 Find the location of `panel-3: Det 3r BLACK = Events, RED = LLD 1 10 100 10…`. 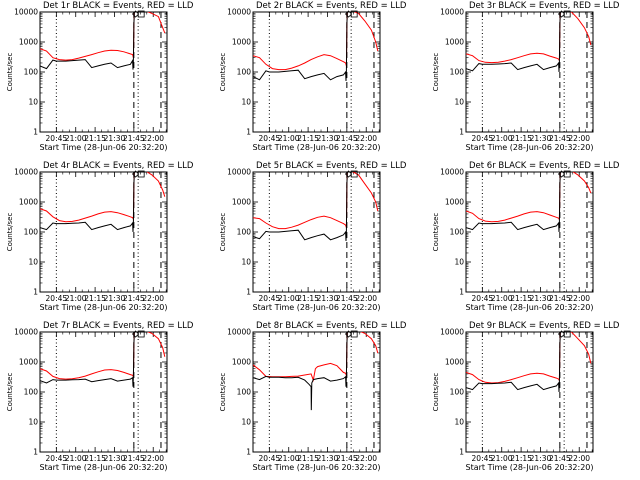

panel-3: Det 3r BLACK = Events, RED = LLD 1 10 100 10… is located at coordinates (526, 76).